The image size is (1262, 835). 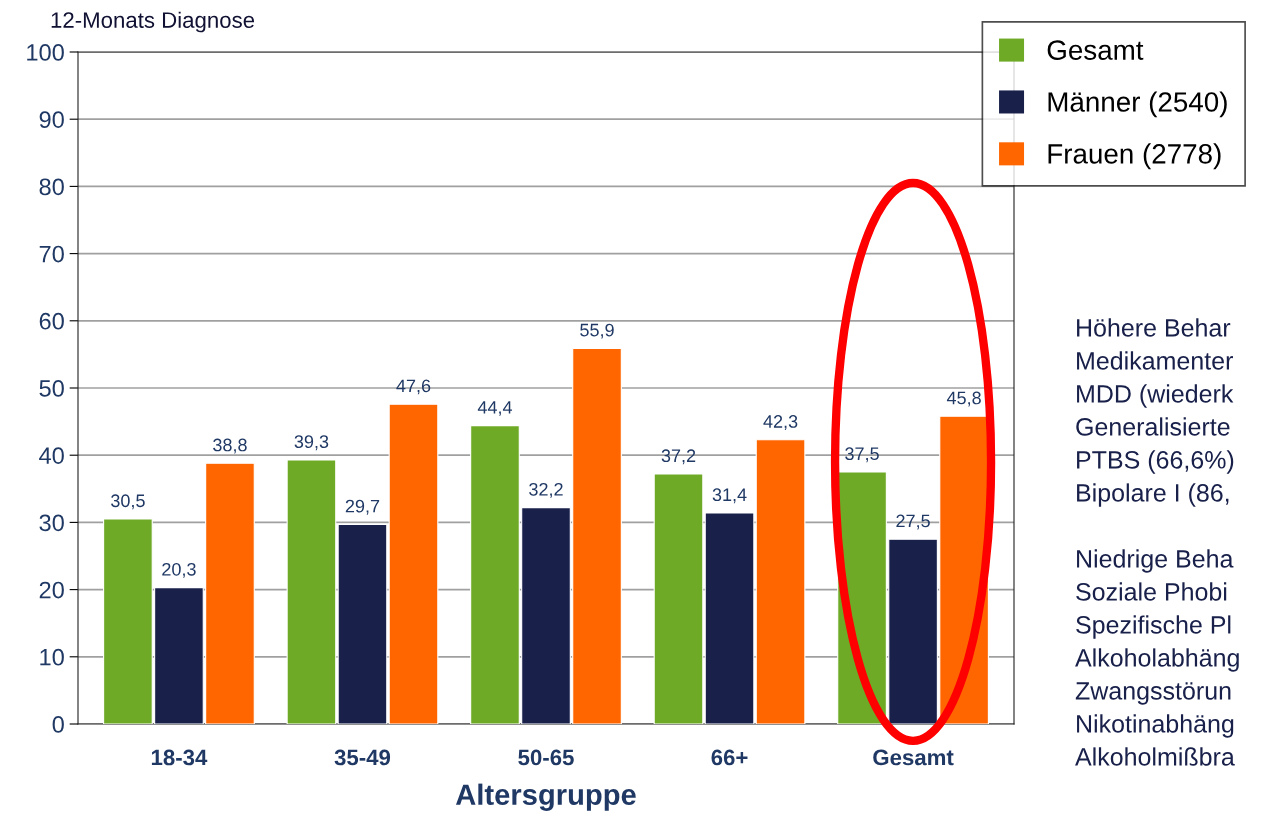 I want to click on y-tick-label: 20, so click(x=51, y=590).